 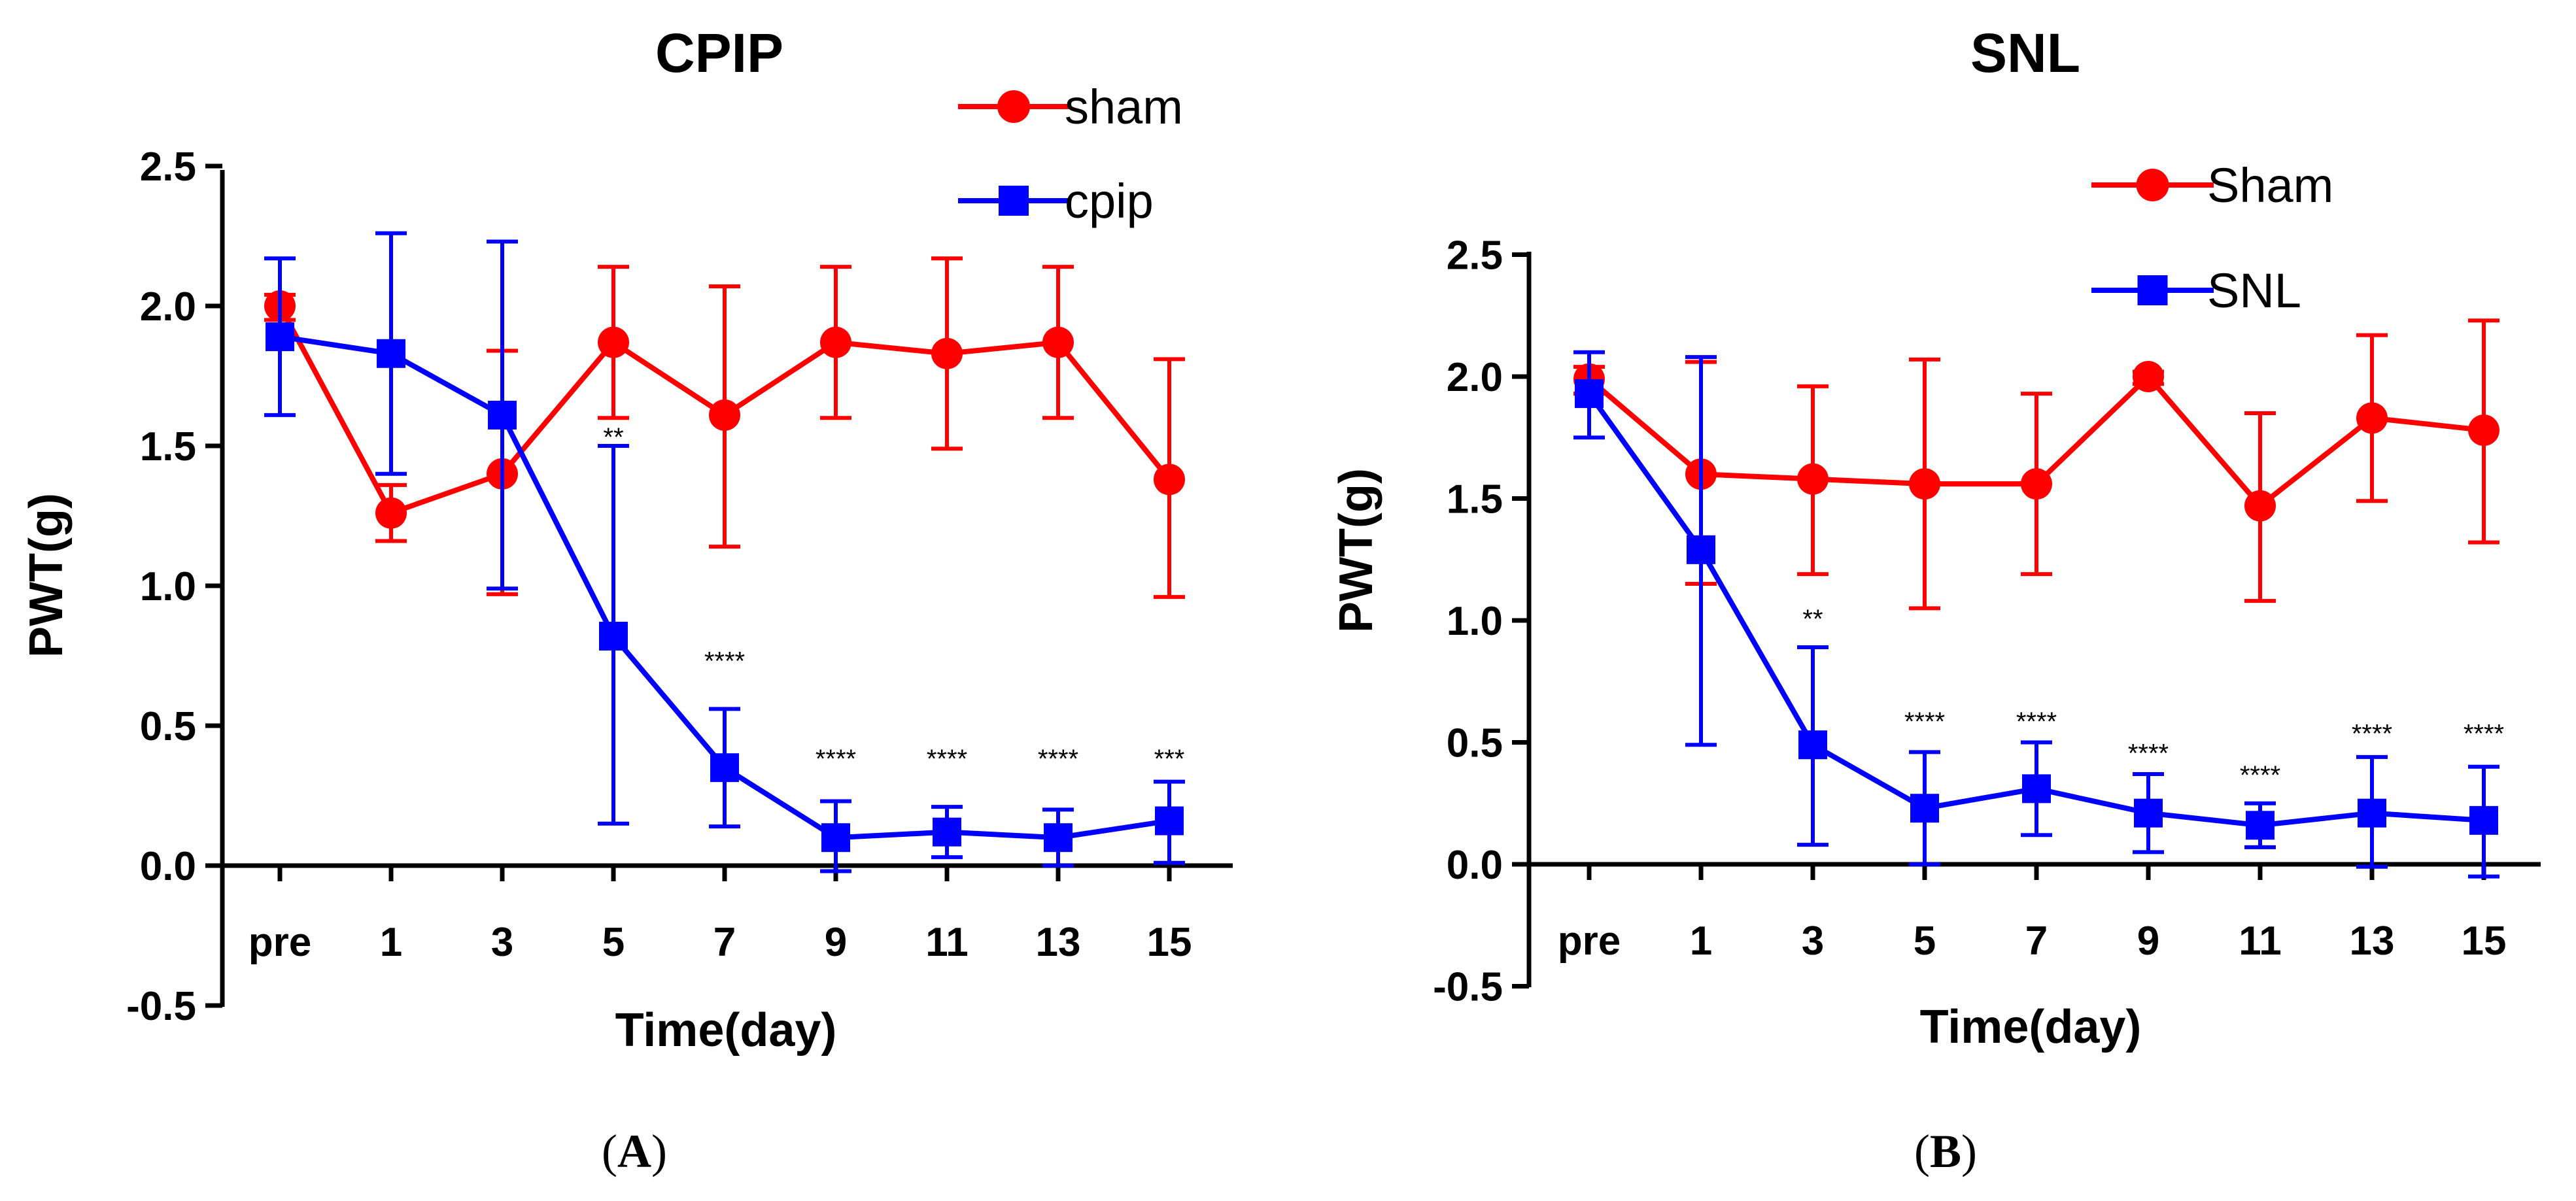 What do you see at coordinates (1124, 107) in the screenshot?
I see `legend-label: sham` at bounding box center [1124, 107].